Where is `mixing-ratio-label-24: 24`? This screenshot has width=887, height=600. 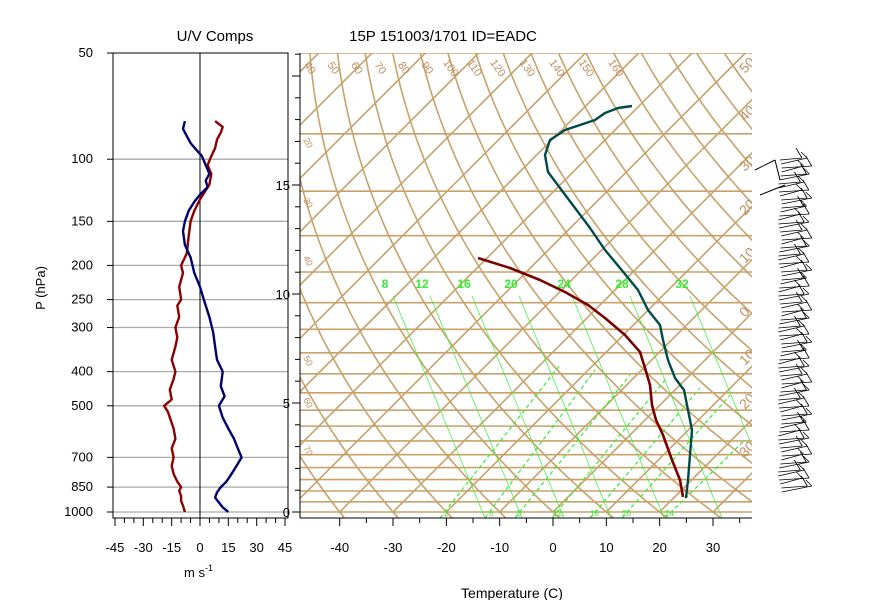
mixing-ratio-label-24: 24 is located at coordinates (564, 284).